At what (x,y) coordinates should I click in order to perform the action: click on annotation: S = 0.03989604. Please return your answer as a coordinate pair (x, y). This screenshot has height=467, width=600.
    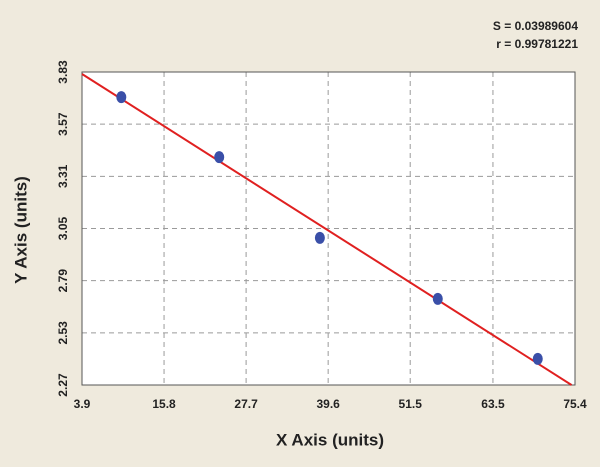
    Looking at the image, I should click on (535, 26).